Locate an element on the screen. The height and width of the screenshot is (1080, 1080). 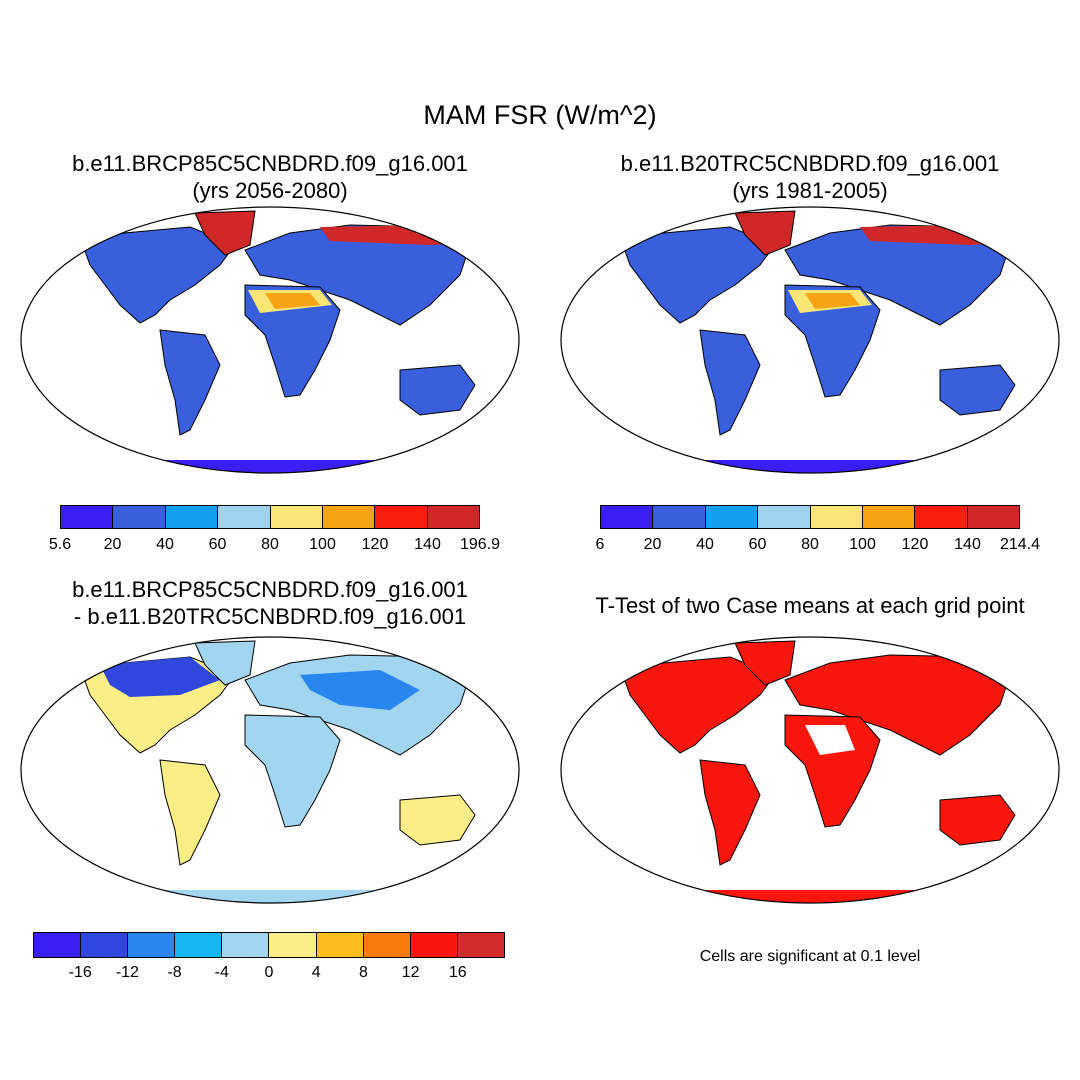
panel-3-title-line1: b.e11.BRCP85C5CNBDRD.f09_g16.001 is located at coordinates (270, 589).